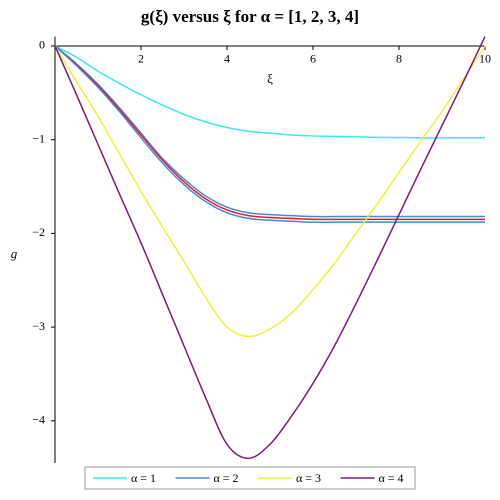 The height and width of the screenshot is (500, 500). Describe the element at coordinates (38, 326) in the screenshot. I see `y-tick-label: −3` at that location.